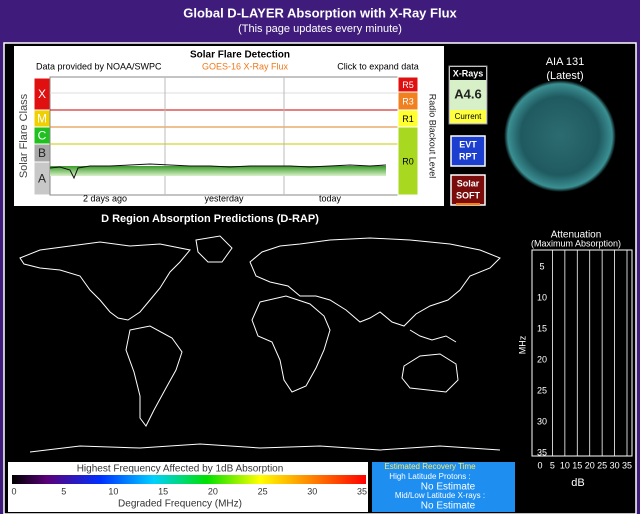 This screenshot has width=640, height=514. I want to click on att-y-tick: 15, so click(542, 328).